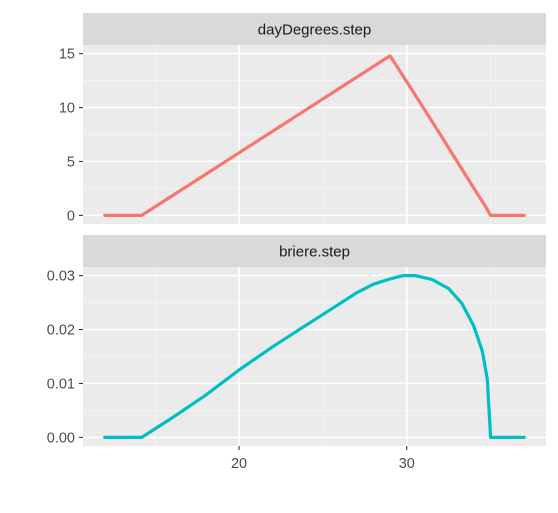  Describe the element at coordinates (67, 109) in the screenshot. I see `y-tick-label: 10` at that location.